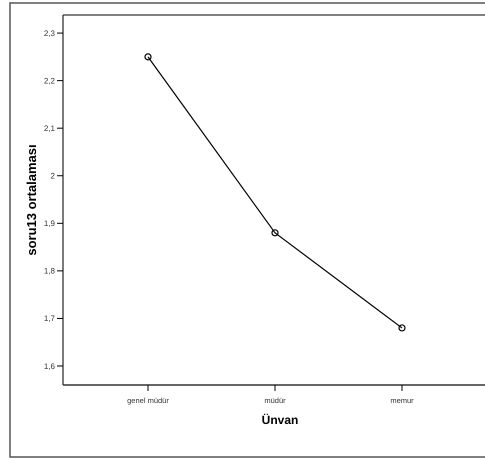 This screenshot has height=459, width=485. Describe the element at coordinates (53, 176) in the screenshot. I see `y-tick-label: 2` at that location.